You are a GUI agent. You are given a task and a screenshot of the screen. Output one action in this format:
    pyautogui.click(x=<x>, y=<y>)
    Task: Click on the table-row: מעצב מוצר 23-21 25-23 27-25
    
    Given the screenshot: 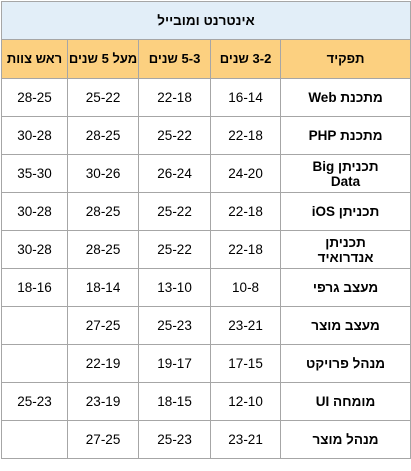 What is the action you would take?
    pyautogui.click(x=205, y=325)
    